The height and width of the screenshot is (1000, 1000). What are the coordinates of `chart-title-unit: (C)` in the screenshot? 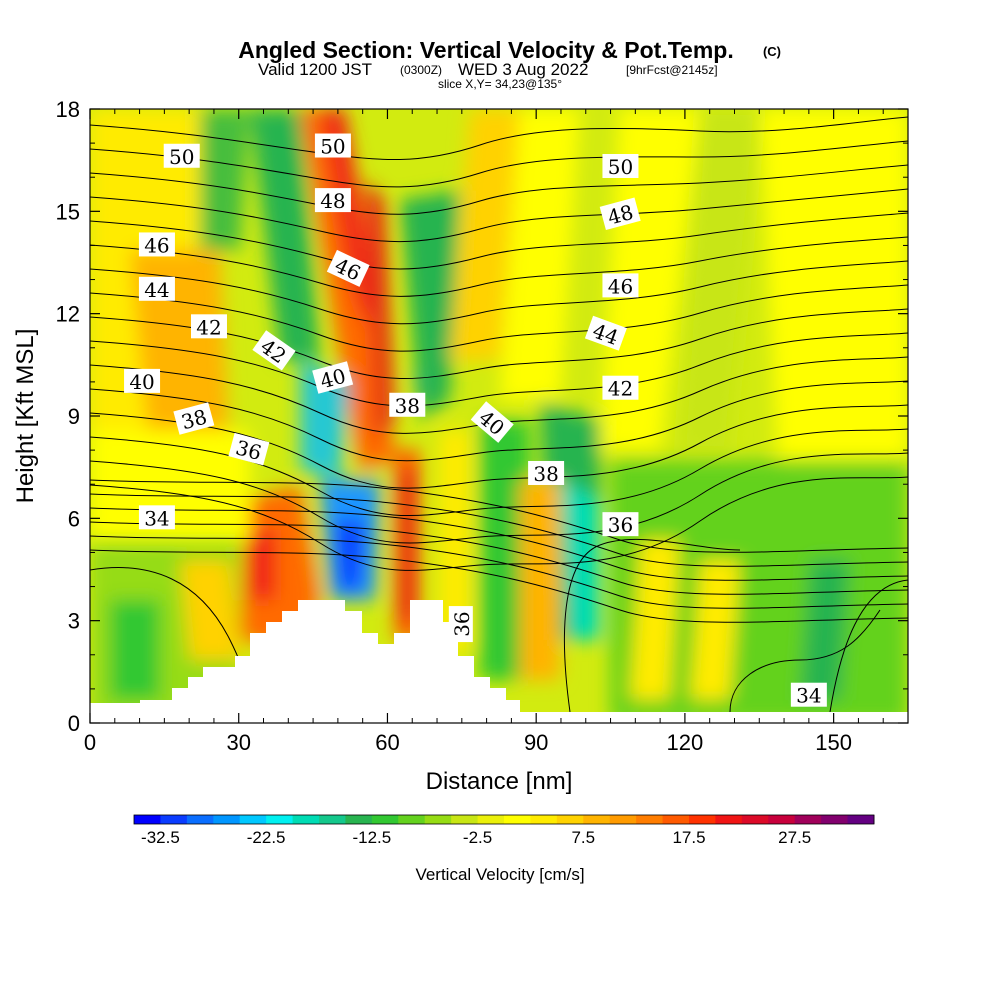 It's located at (772, 51).